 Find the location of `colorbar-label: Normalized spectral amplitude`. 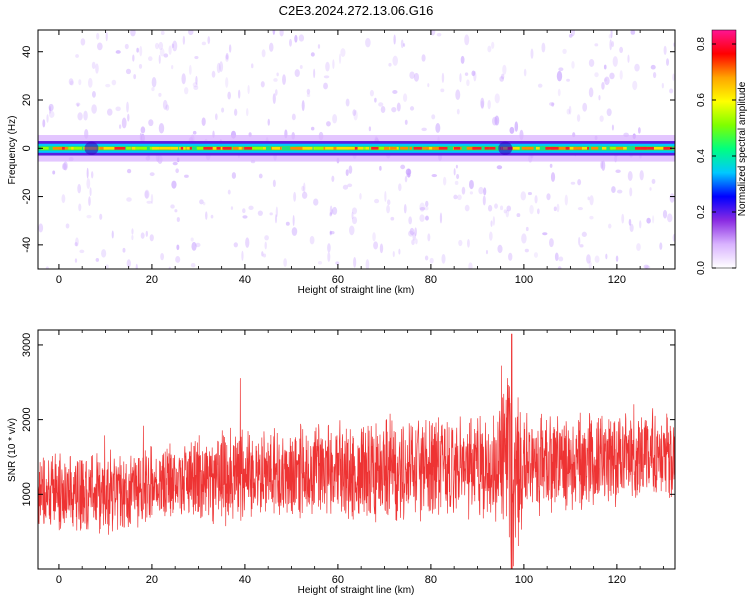

colorbar-label: Normalized spectral amplitude is located at coordinates (742, 148).